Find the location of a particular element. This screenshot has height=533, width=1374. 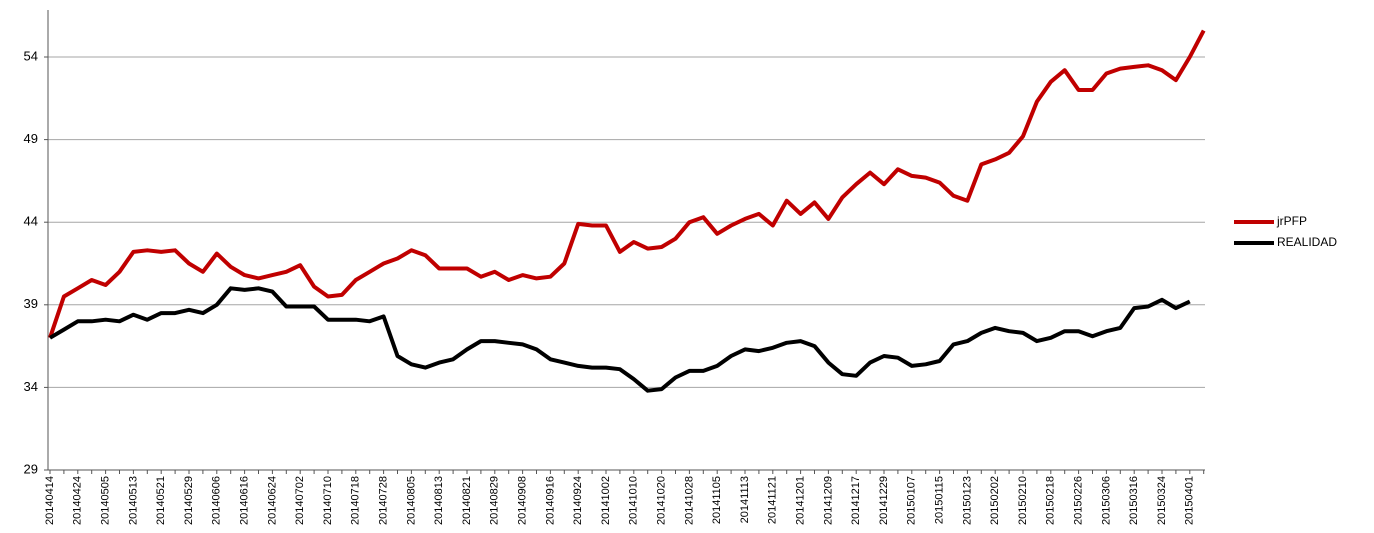

legend-label: jrPFP is located at coordinates (1291, 221).